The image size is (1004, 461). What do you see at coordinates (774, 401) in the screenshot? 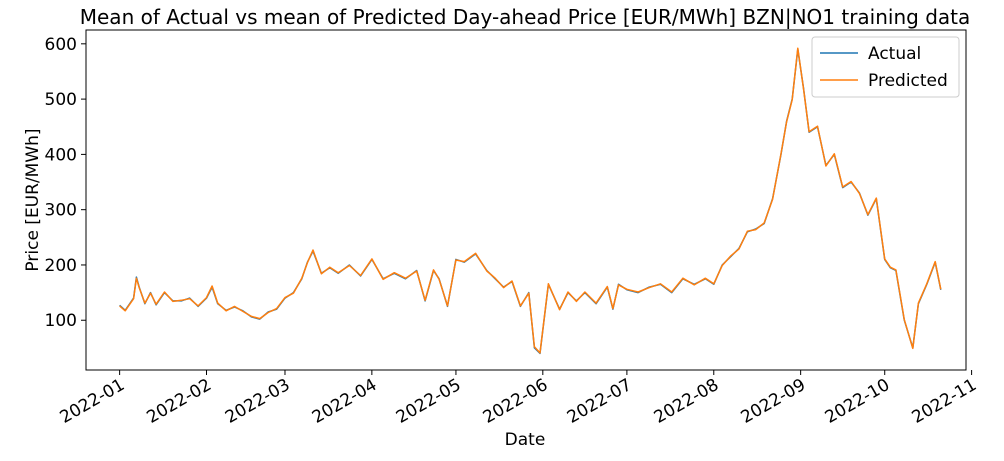
I see `x-tick-label: 2022-09` at bounding box center [774, 401].